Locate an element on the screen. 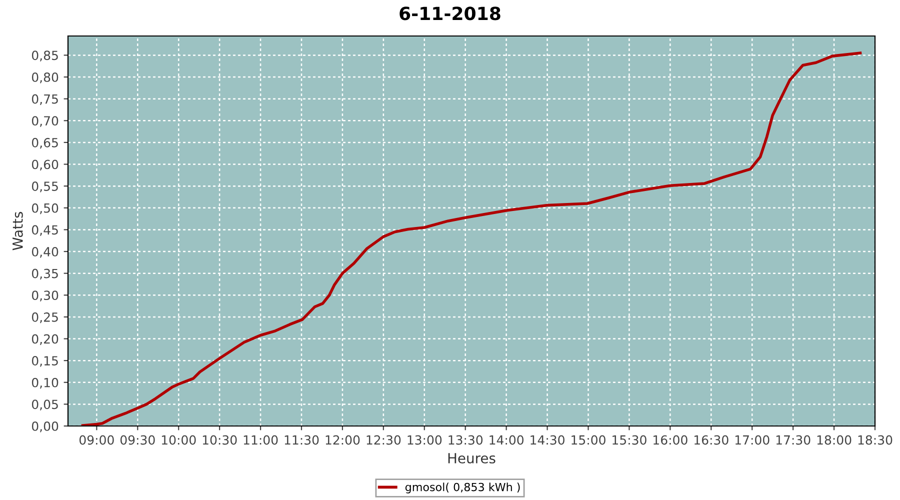 The width and height of the screenshot is (900, 500). y-tick-label: 0,15 is located at coordinates (45, 361).